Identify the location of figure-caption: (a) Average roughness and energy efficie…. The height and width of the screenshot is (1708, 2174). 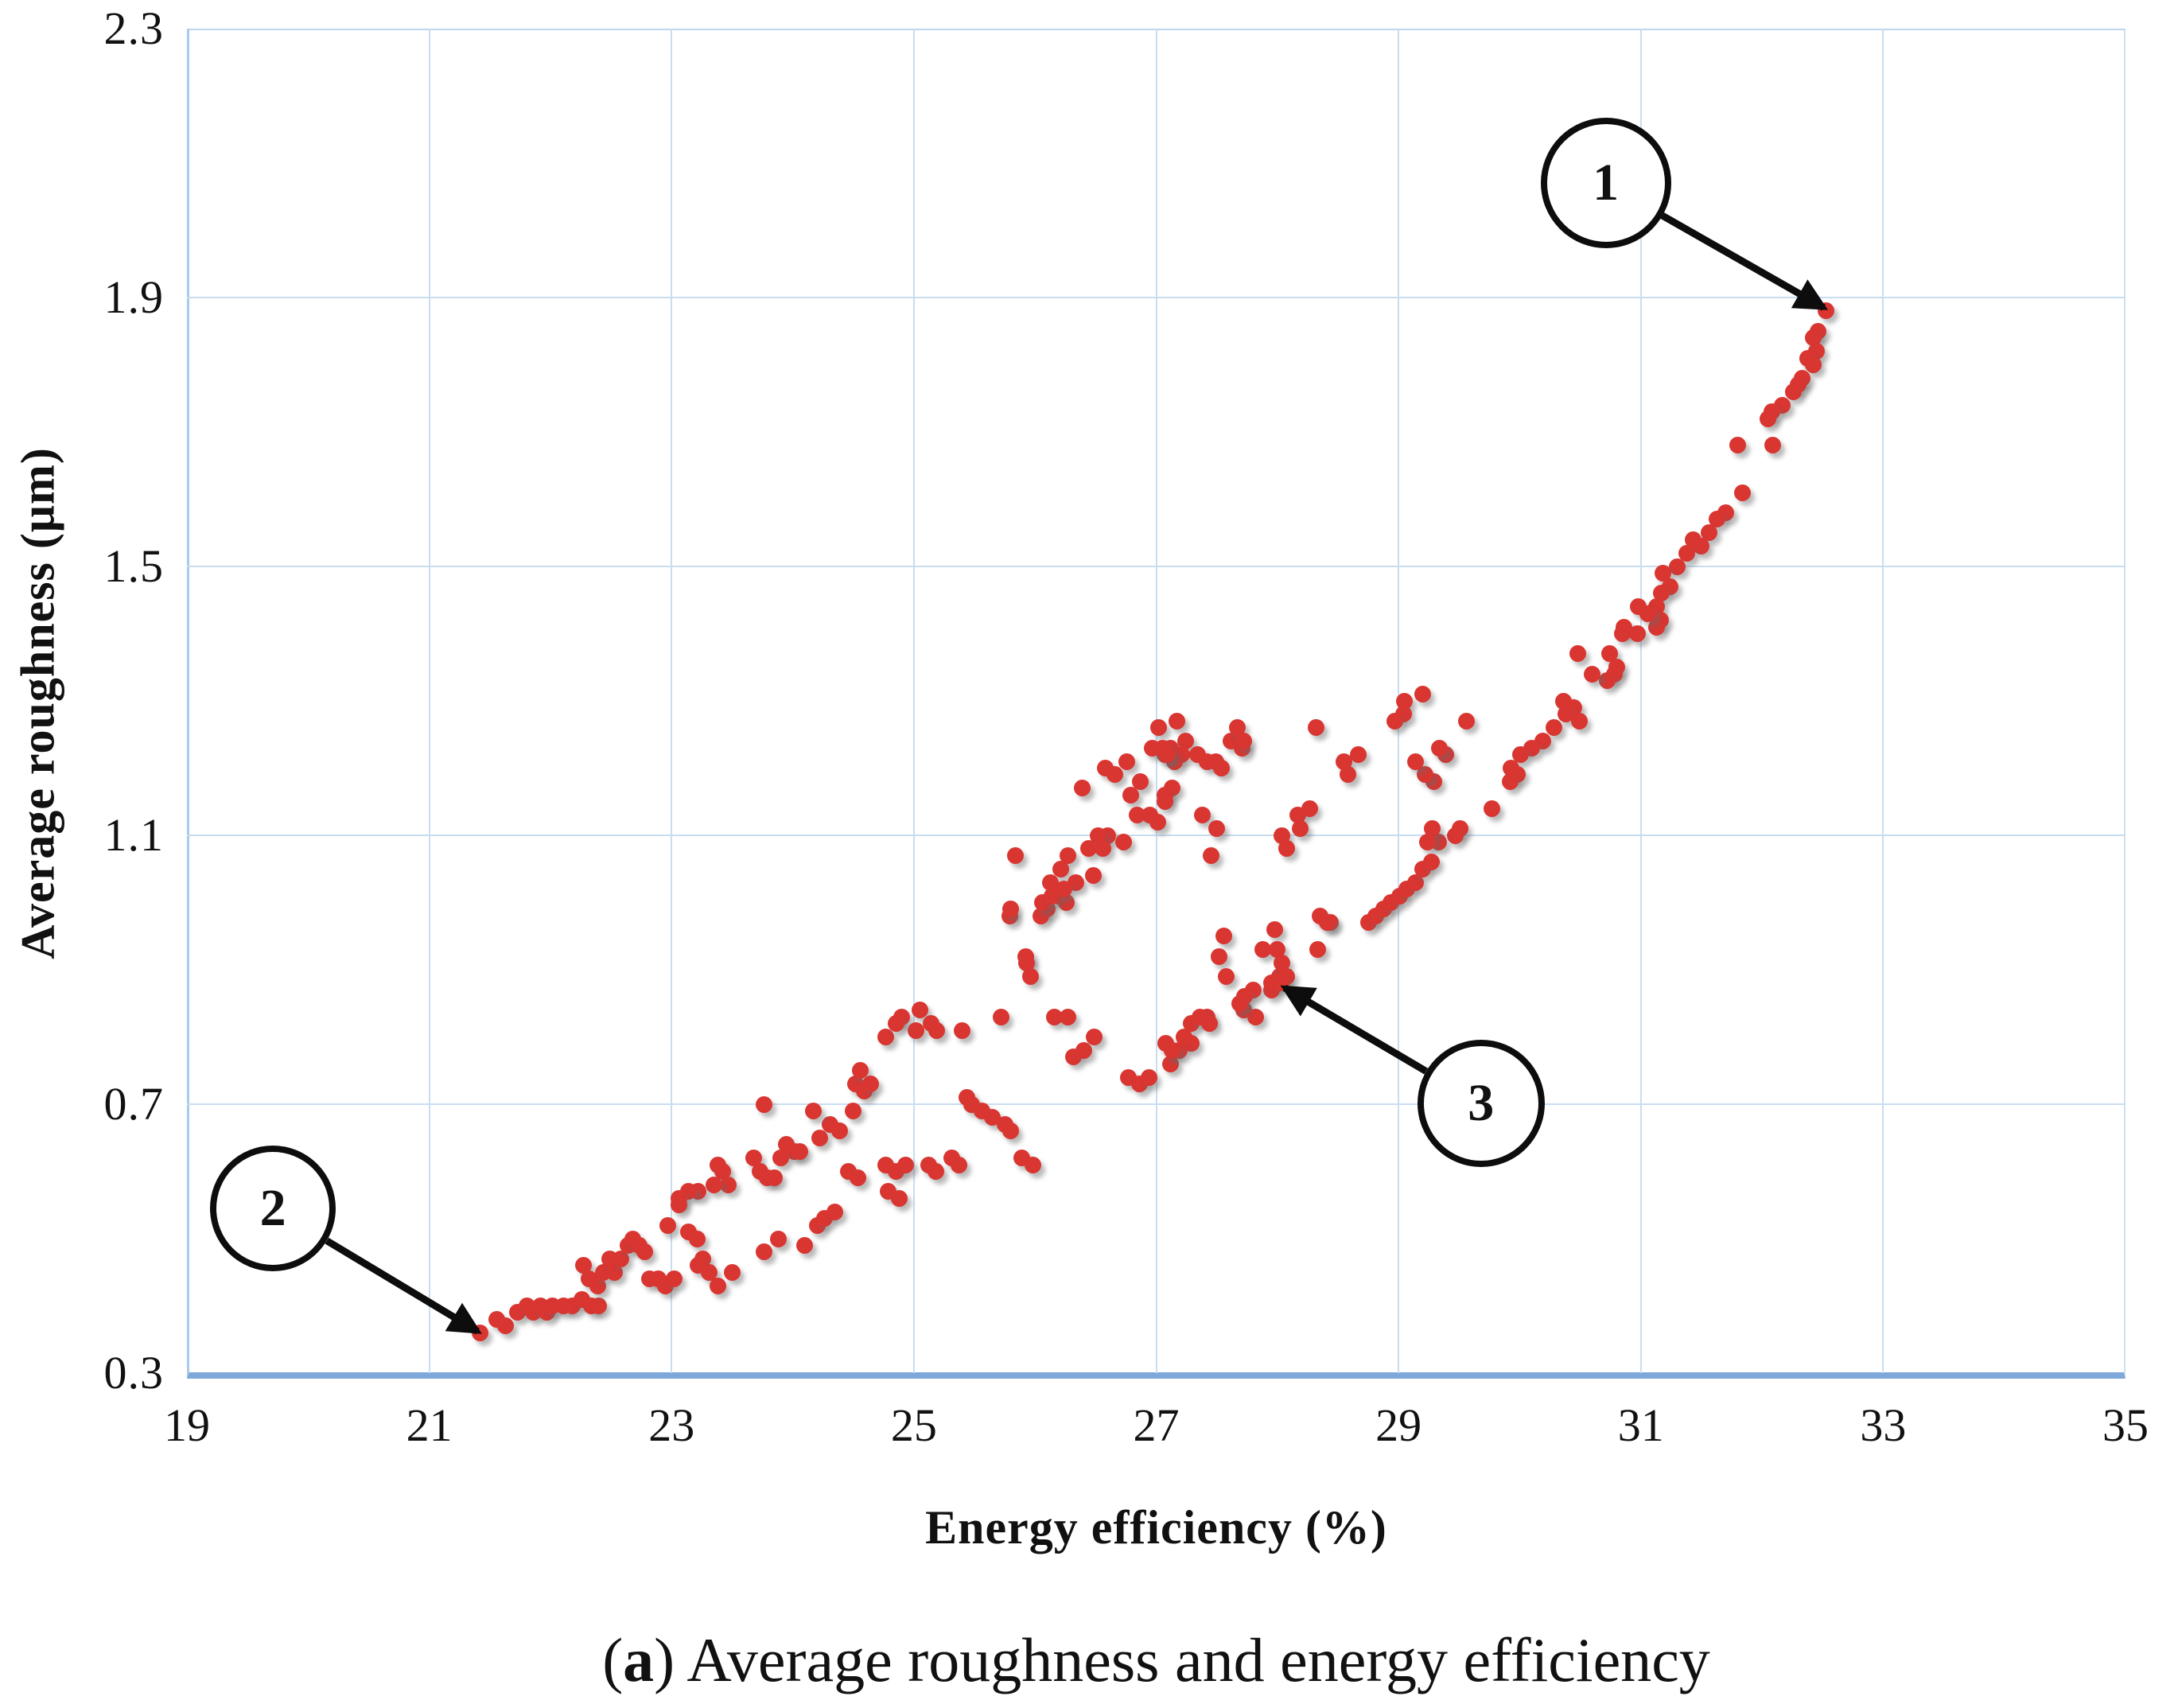
(1156, 1660).